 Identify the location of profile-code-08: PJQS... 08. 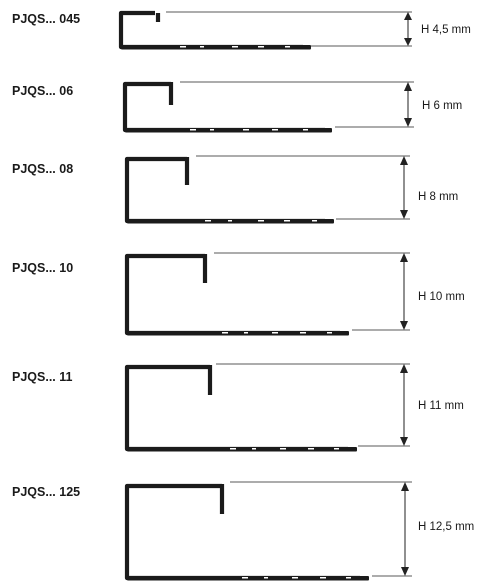
(42, 169).